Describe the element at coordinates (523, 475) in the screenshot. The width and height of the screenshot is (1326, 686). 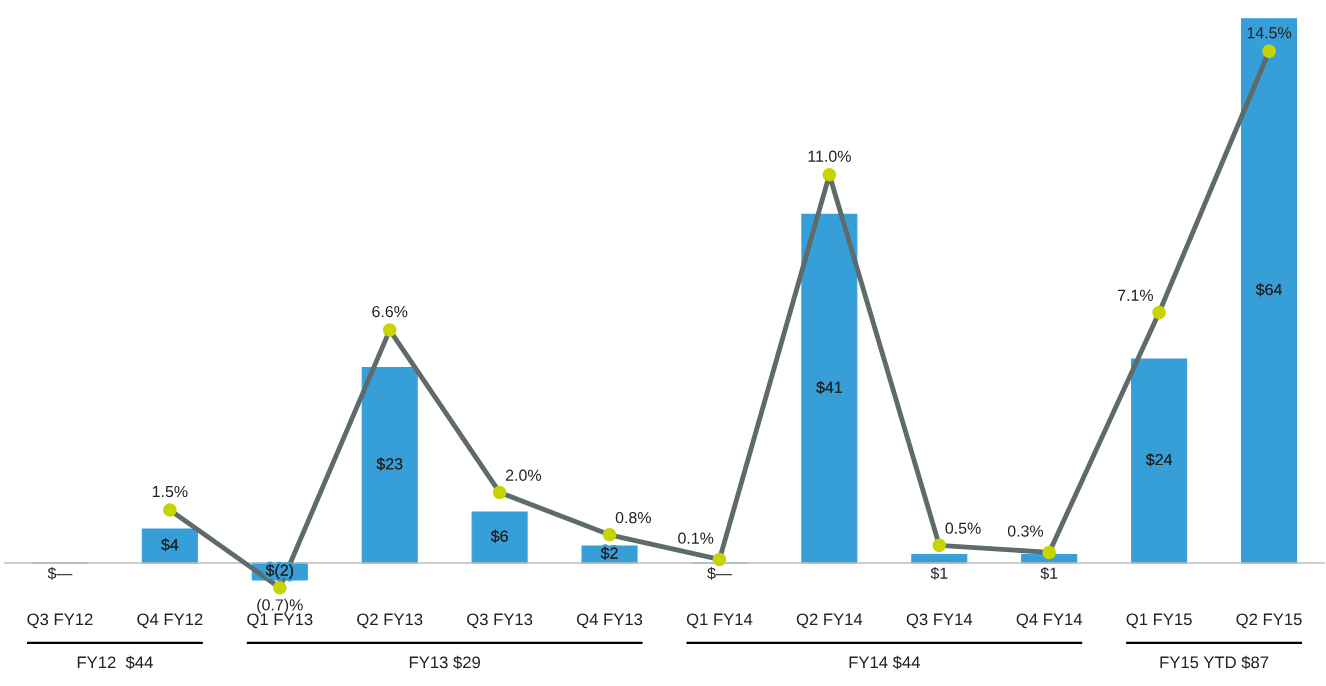
I see `data-label: 2.0%` at that location.